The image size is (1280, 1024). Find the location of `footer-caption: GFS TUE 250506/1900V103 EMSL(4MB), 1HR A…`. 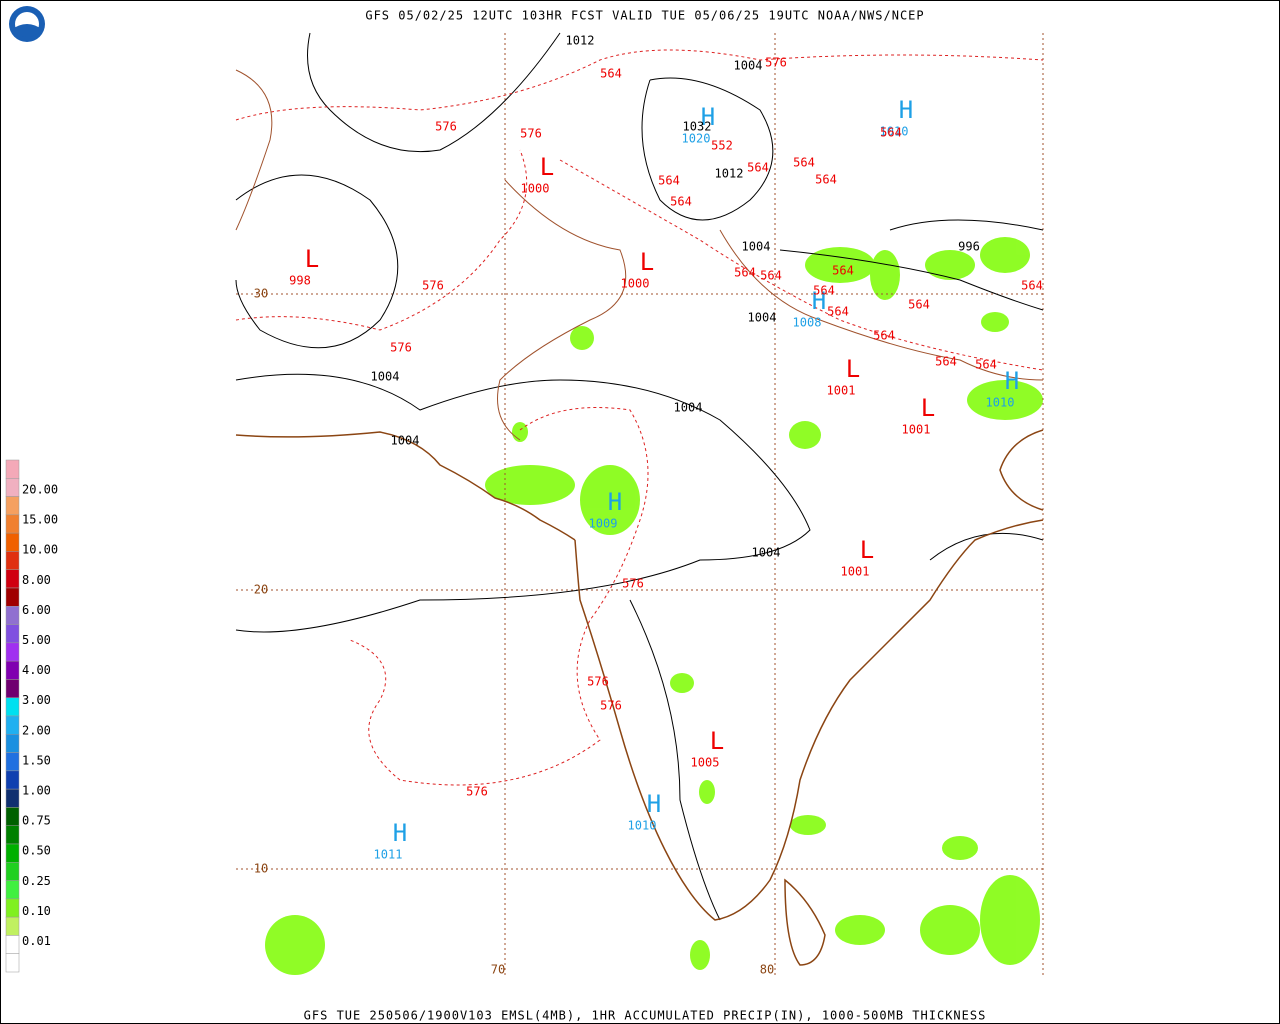

footer-caption: GFS TUE 250506/1900V103 EMSL(4MB), 1HR A… is located at coordinates (645, 1016).